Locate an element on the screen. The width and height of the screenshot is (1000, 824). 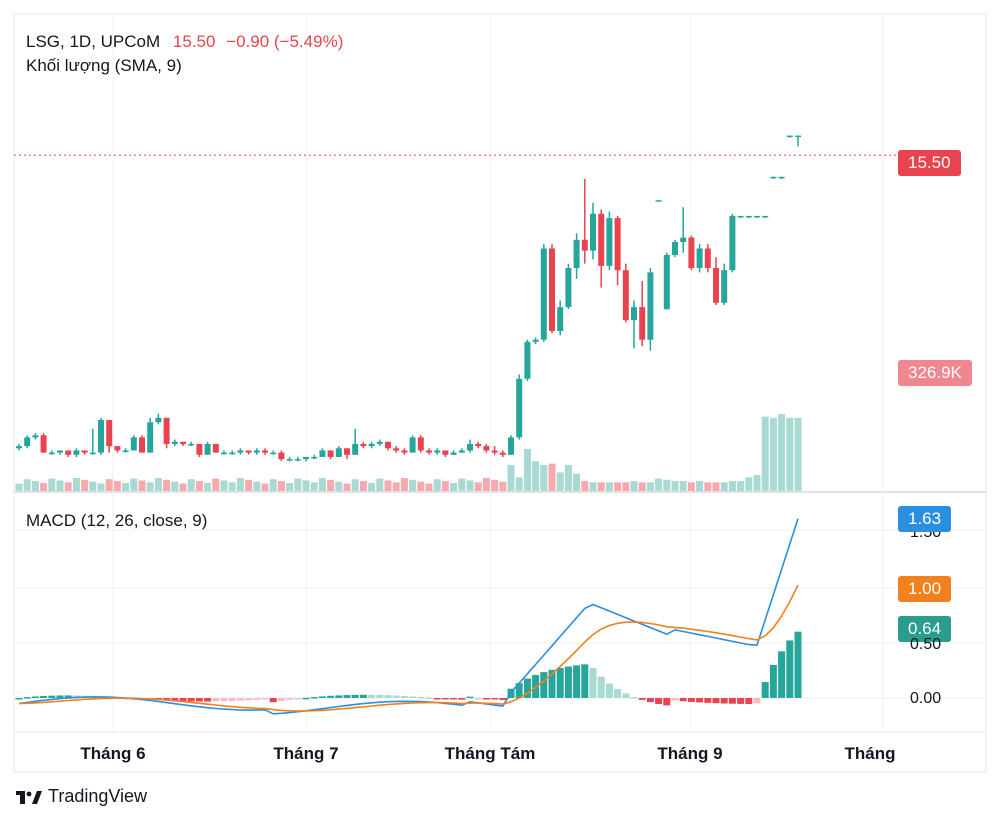
tradingview-brand: TradingView is located at coordinates (81, 796).